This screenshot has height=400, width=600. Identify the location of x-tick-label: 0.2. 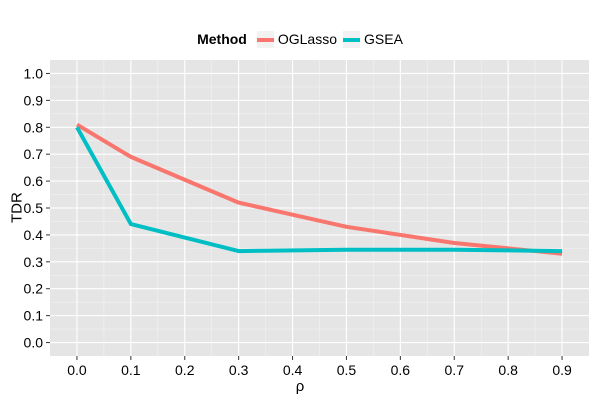
(185, 370).